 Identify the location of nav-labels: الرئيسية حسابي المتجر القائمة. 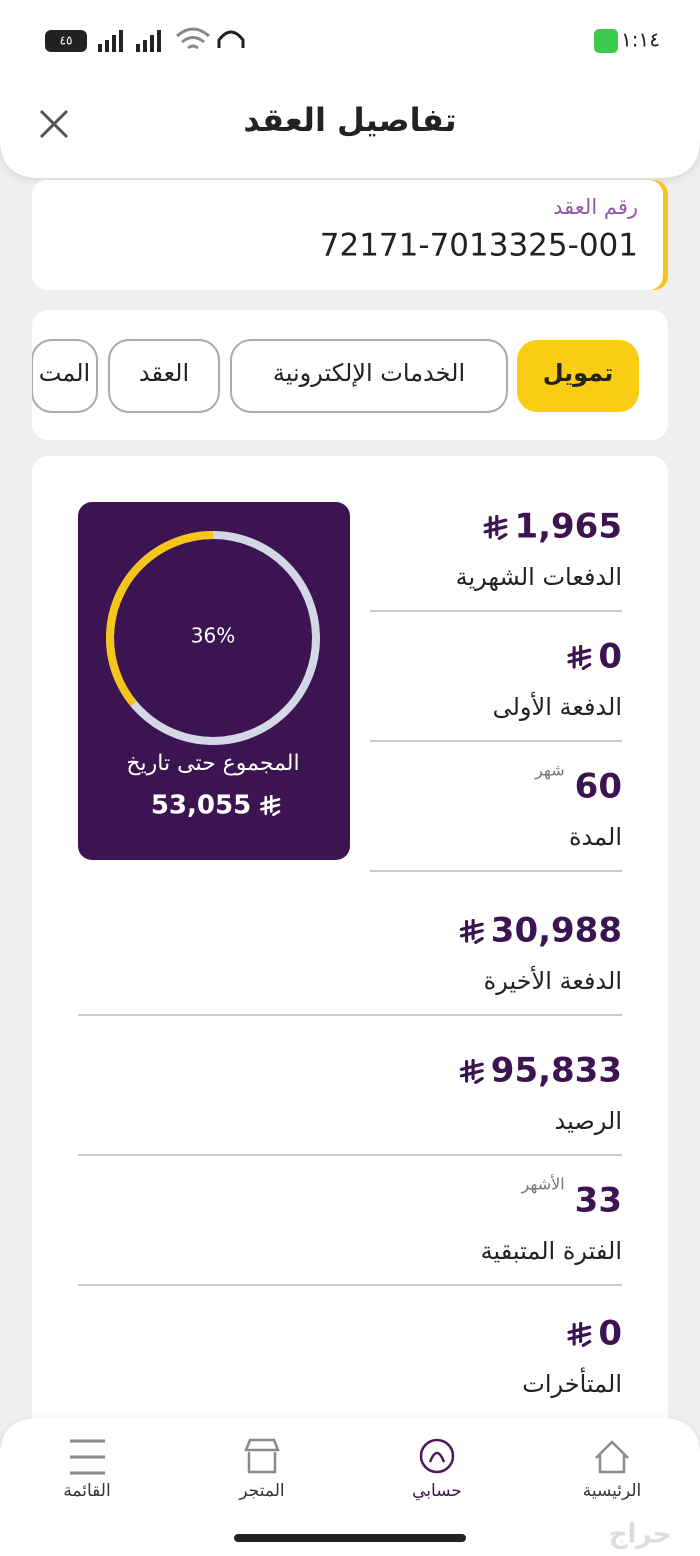
(352, 1491).